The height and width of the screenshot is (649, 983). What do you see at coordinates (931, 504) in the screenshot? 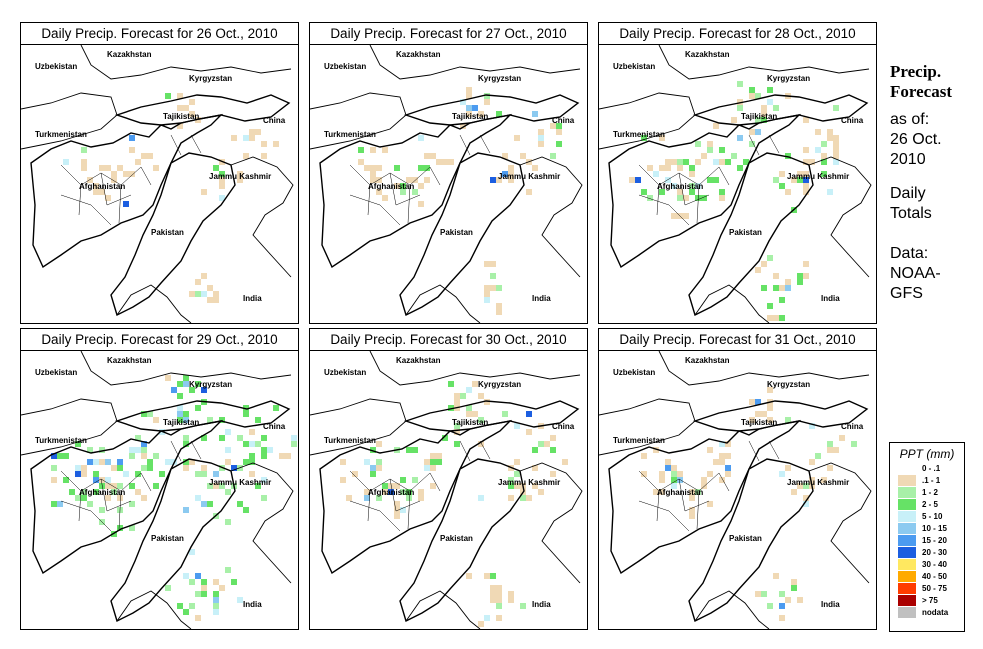
I see `legend-item: 2 - 5` at bounding box center [931, 504].